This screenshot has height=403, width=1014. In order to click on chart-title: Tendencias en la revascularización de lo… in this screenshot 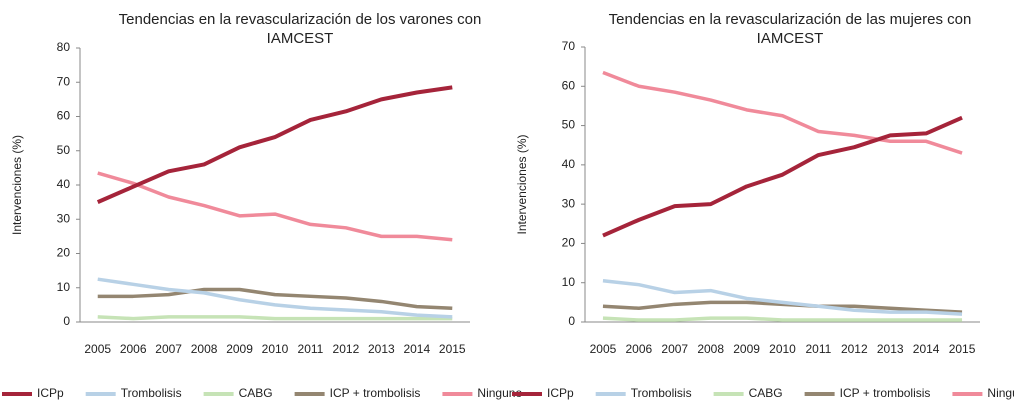, I will do `click(300, 29)`.